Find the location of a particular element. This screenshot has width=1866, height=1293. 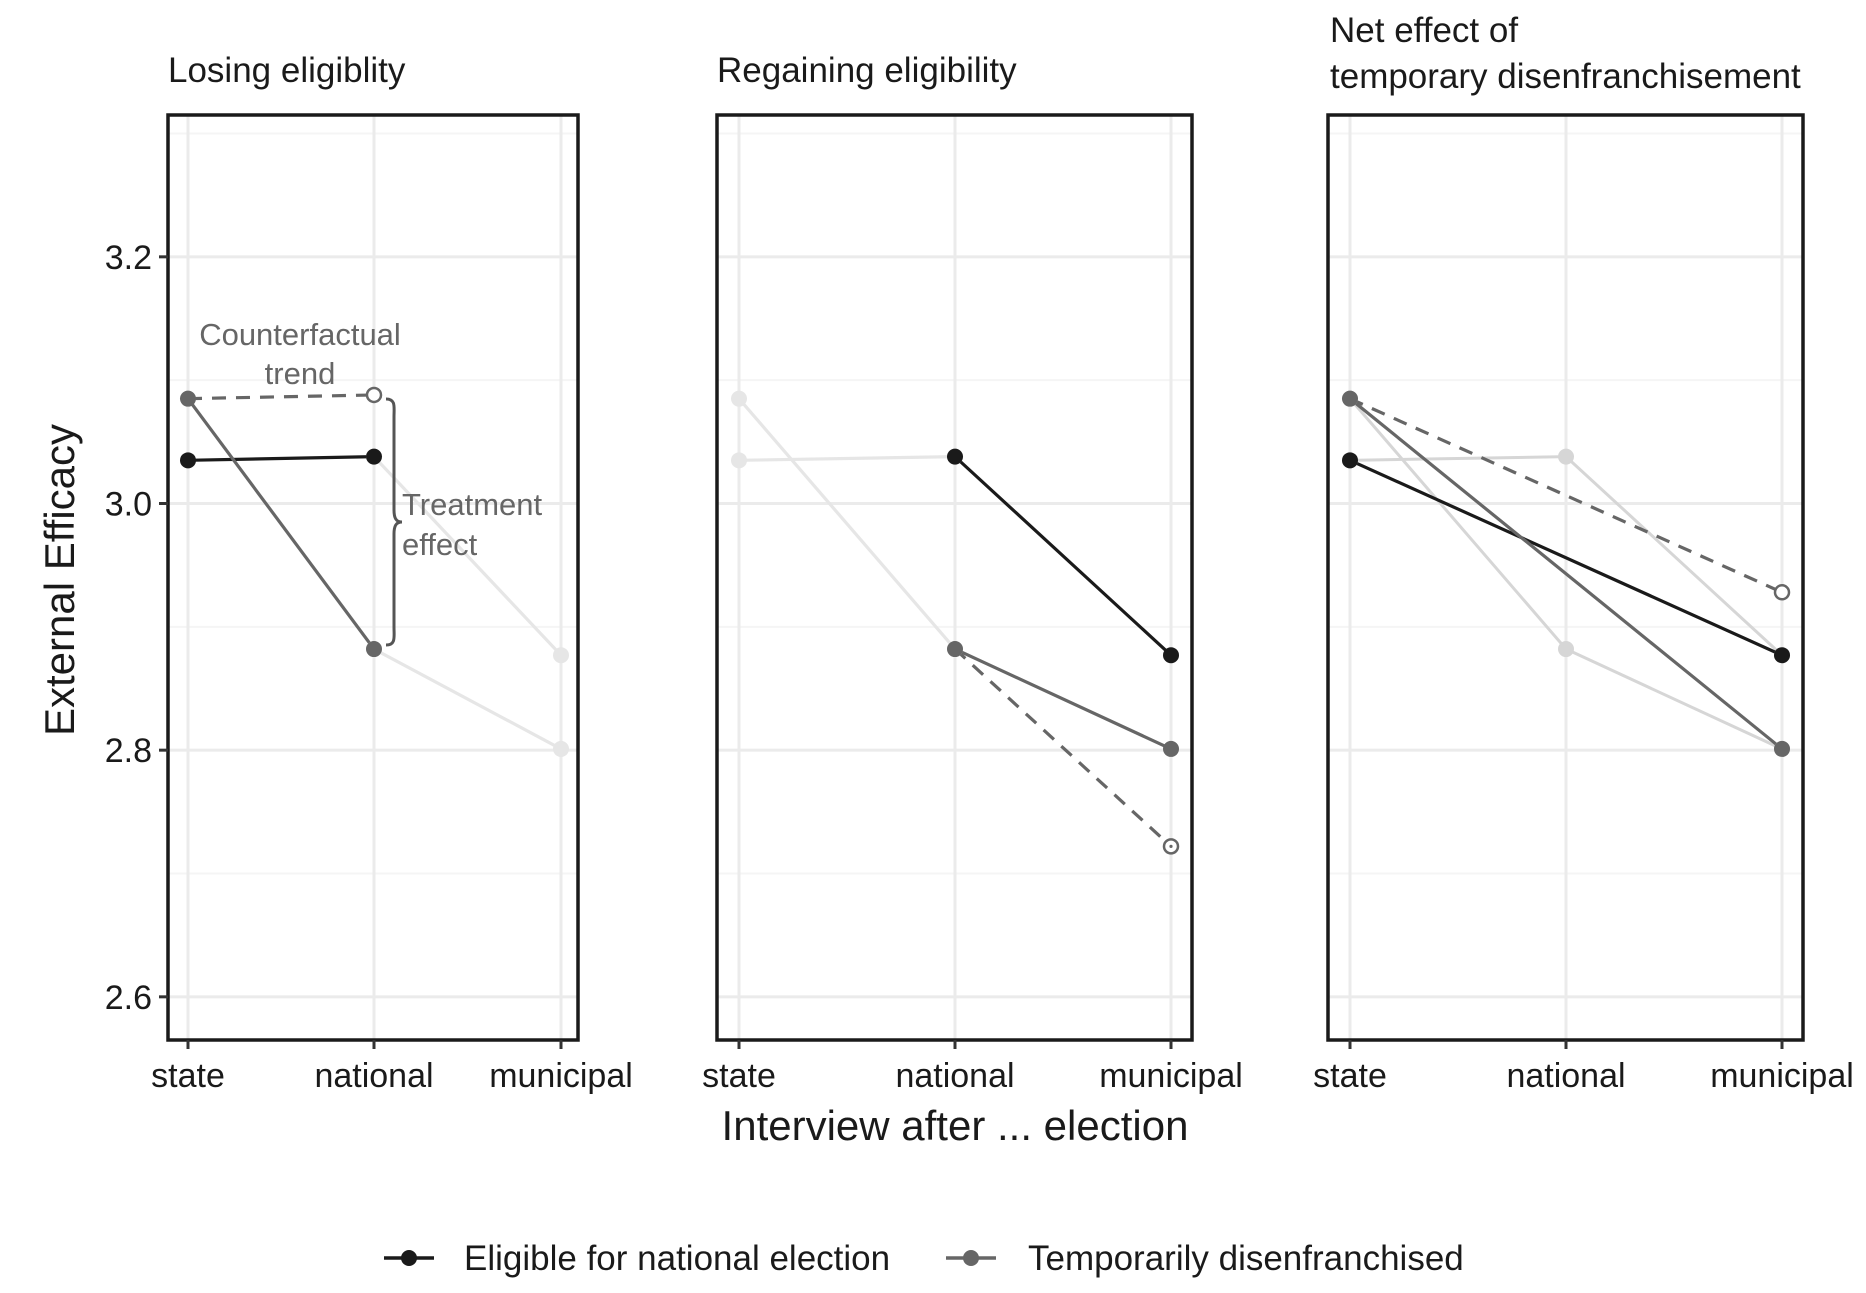

x-axis-title: Interview after ... election is located at coordinates (955, 1125).